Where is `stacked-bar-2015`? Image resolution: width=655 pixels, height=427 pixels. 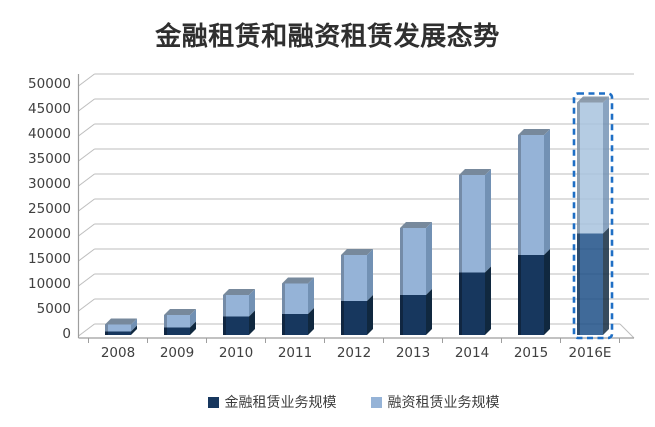 stacked-bar-2015 is located at coordinates (534, 232).